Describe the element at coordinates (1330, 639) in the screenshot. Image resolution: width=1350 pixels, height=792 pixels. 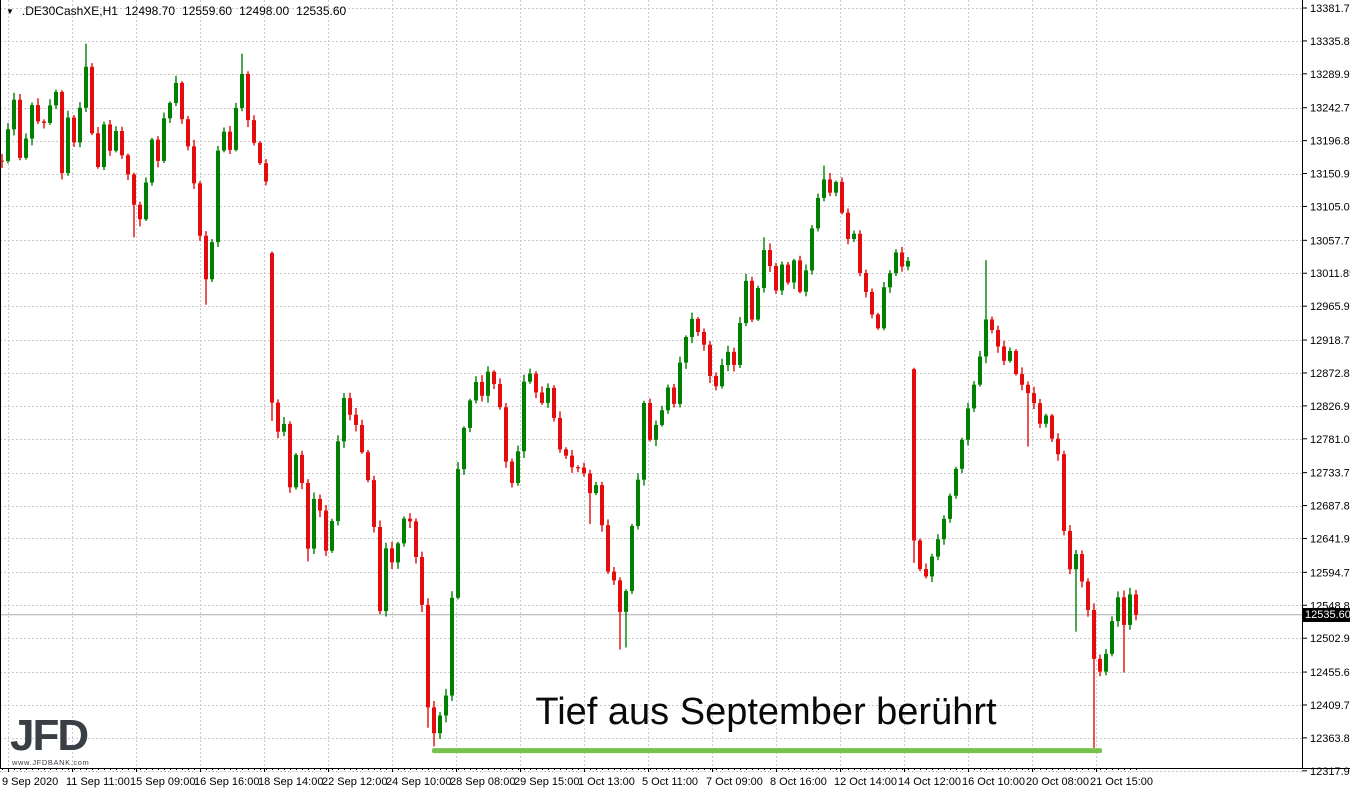
I see `price-axis-label: 12502.90` at that location.